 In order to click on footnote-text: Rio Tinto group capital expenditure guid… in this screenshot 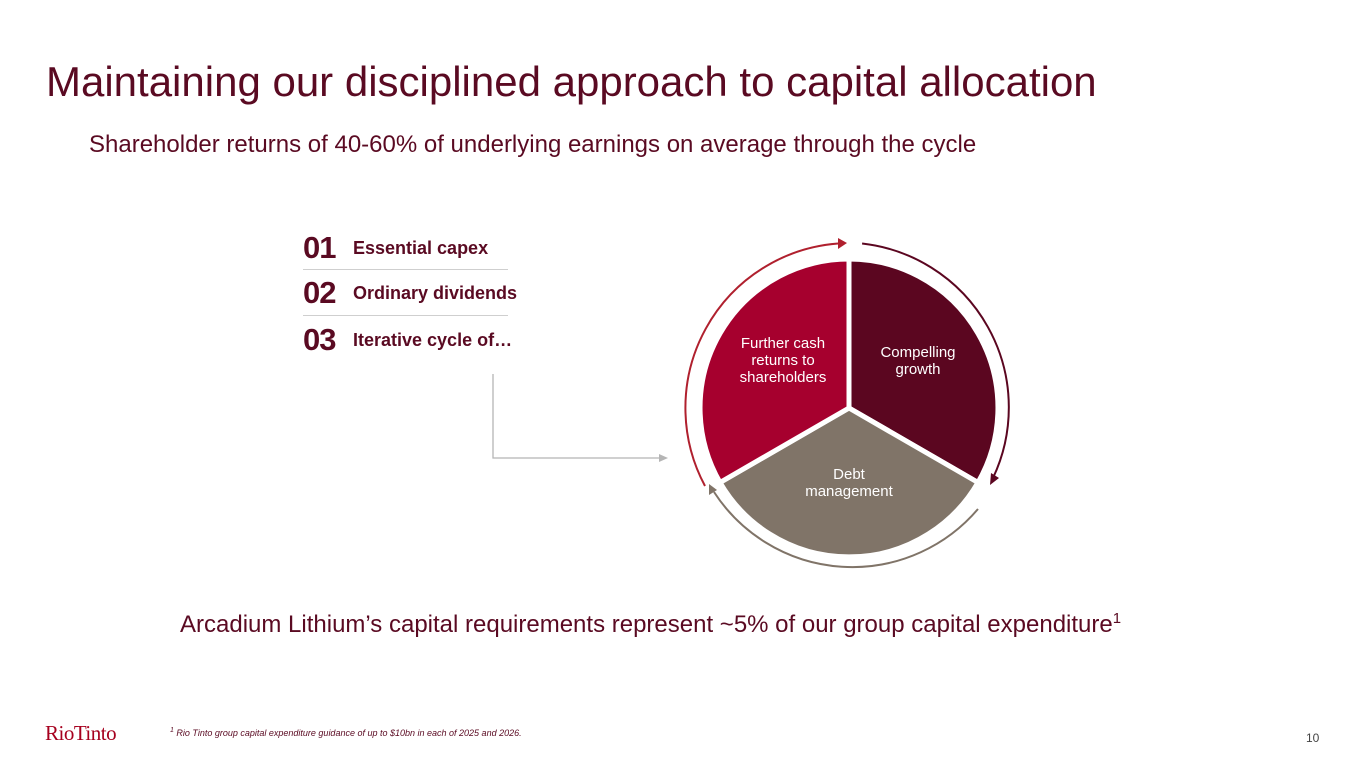, I will do `click(349, 733)`.